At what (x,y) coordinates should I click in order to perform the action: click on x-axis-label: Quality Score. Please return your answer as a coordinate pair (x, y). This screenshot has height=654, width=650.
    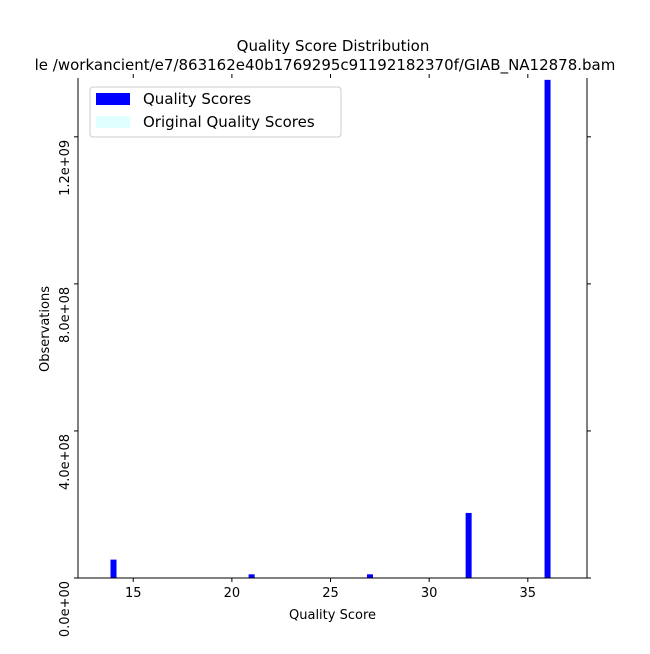
    Looking at the image, I should click on (332, 615).